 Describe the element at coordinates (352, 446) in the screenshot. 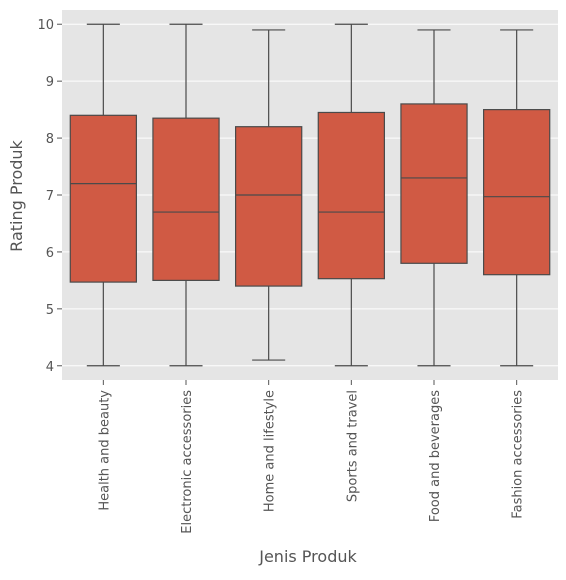

I see `x-tick-label: Sports and travel` at that location.